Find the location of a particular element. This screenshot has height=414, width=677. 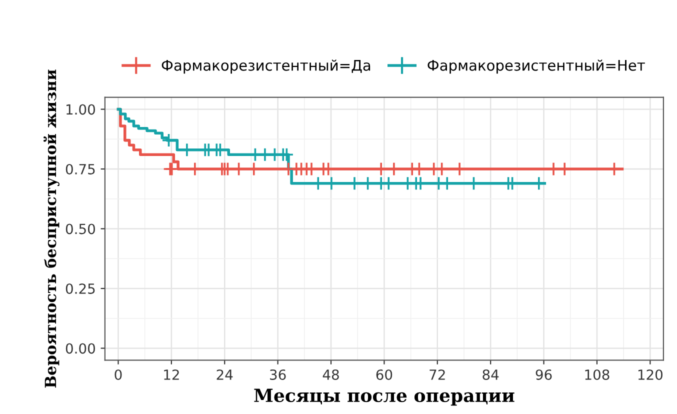

x-tick-label: 36 is located at coordinates (278, 374).